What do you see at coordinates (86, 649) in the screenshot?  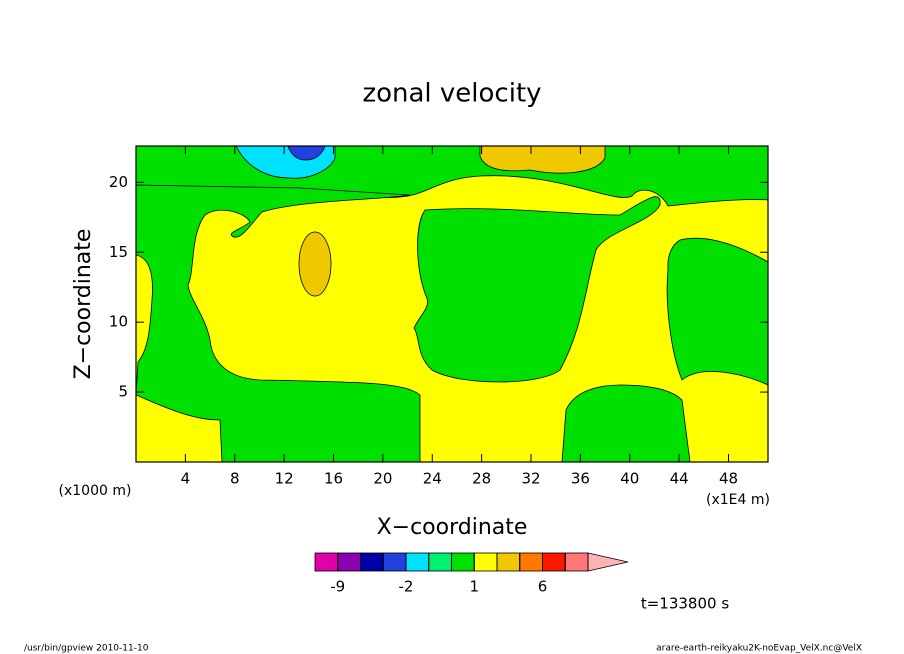 I see `footer-left: /usr/bin/gpview 2010-11-10` at bounding box center [86, 649].